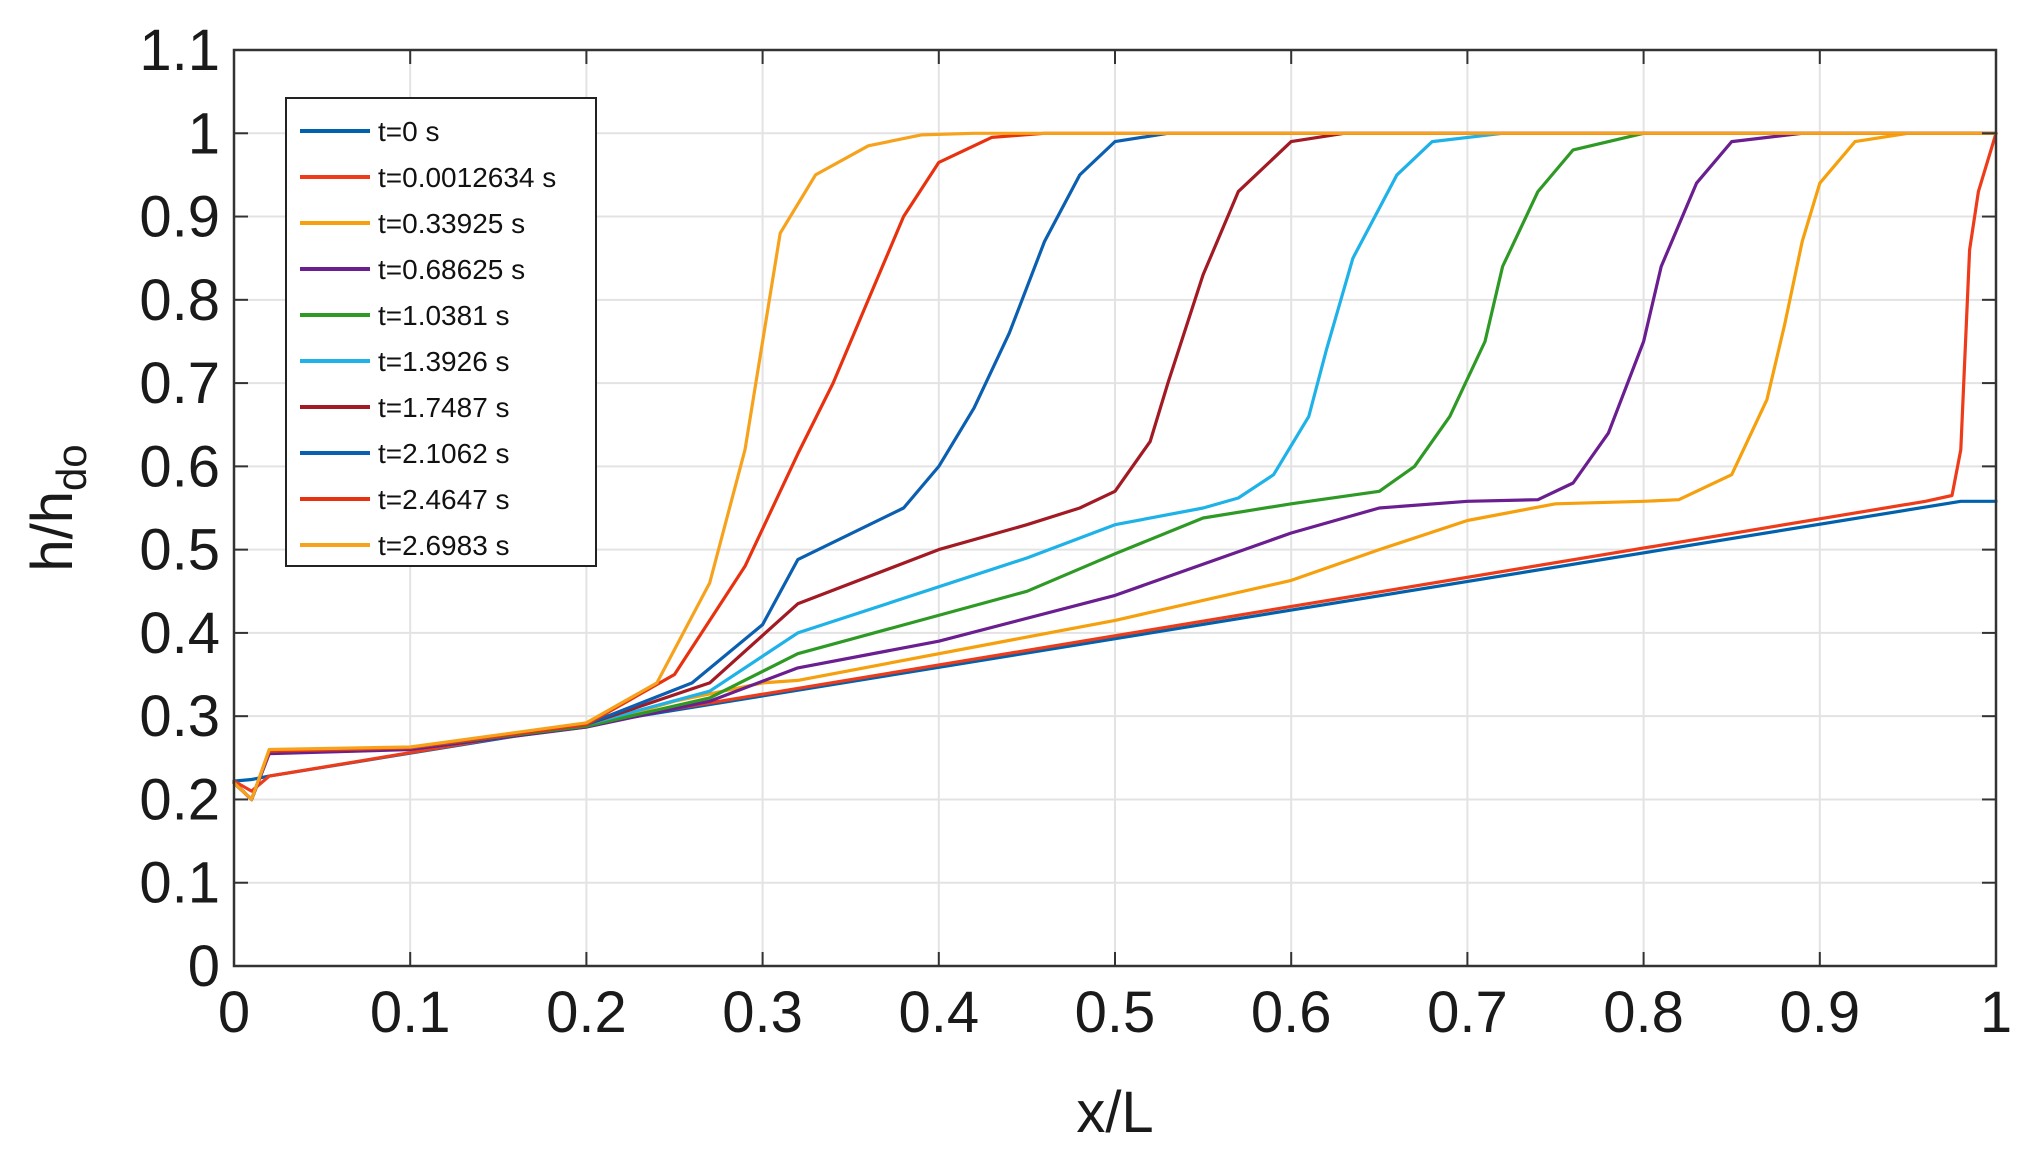  Describe the element at coordinates (938, 1012) in the screenshot. I see `x-tick-label: 0.4` at that location.